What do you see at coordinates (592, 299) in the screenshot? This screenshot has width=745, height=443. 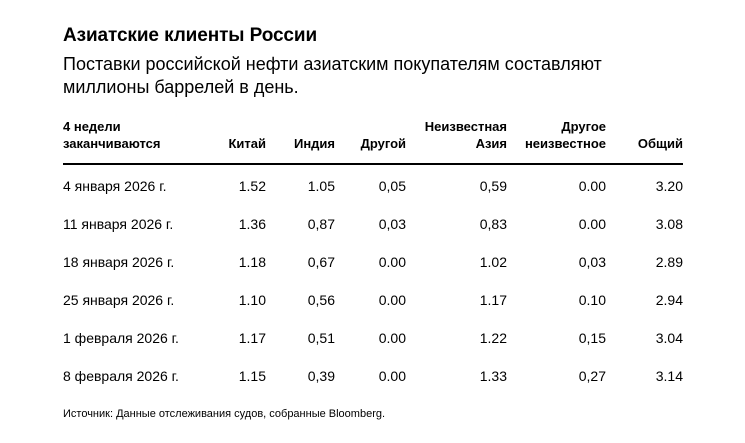 I see `cell-other-unknown: 0.10` at bounding box center [592, 299].